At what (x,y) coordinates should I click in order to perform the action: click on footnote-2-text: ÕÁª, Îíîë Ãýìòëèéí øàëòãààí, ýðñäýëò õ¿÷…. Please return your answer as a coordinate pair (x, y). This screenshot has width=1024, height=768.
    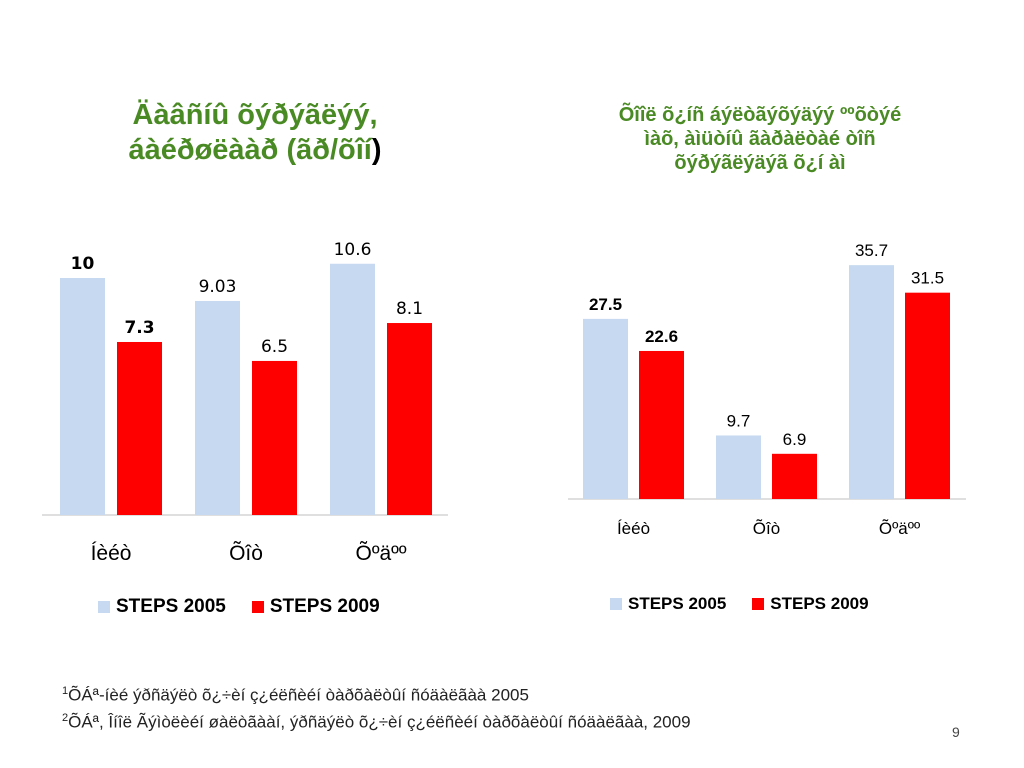
    Looking at the image, I should click on (379, 722).